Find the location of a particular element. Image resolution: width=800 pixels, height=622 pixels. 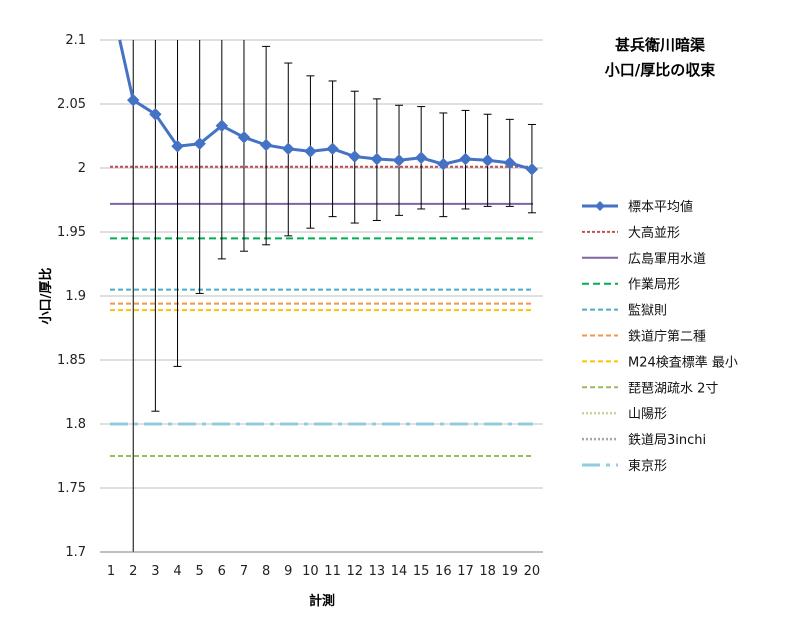

legend-label: 広島軍用水道 is located at coordinates (667, 259).